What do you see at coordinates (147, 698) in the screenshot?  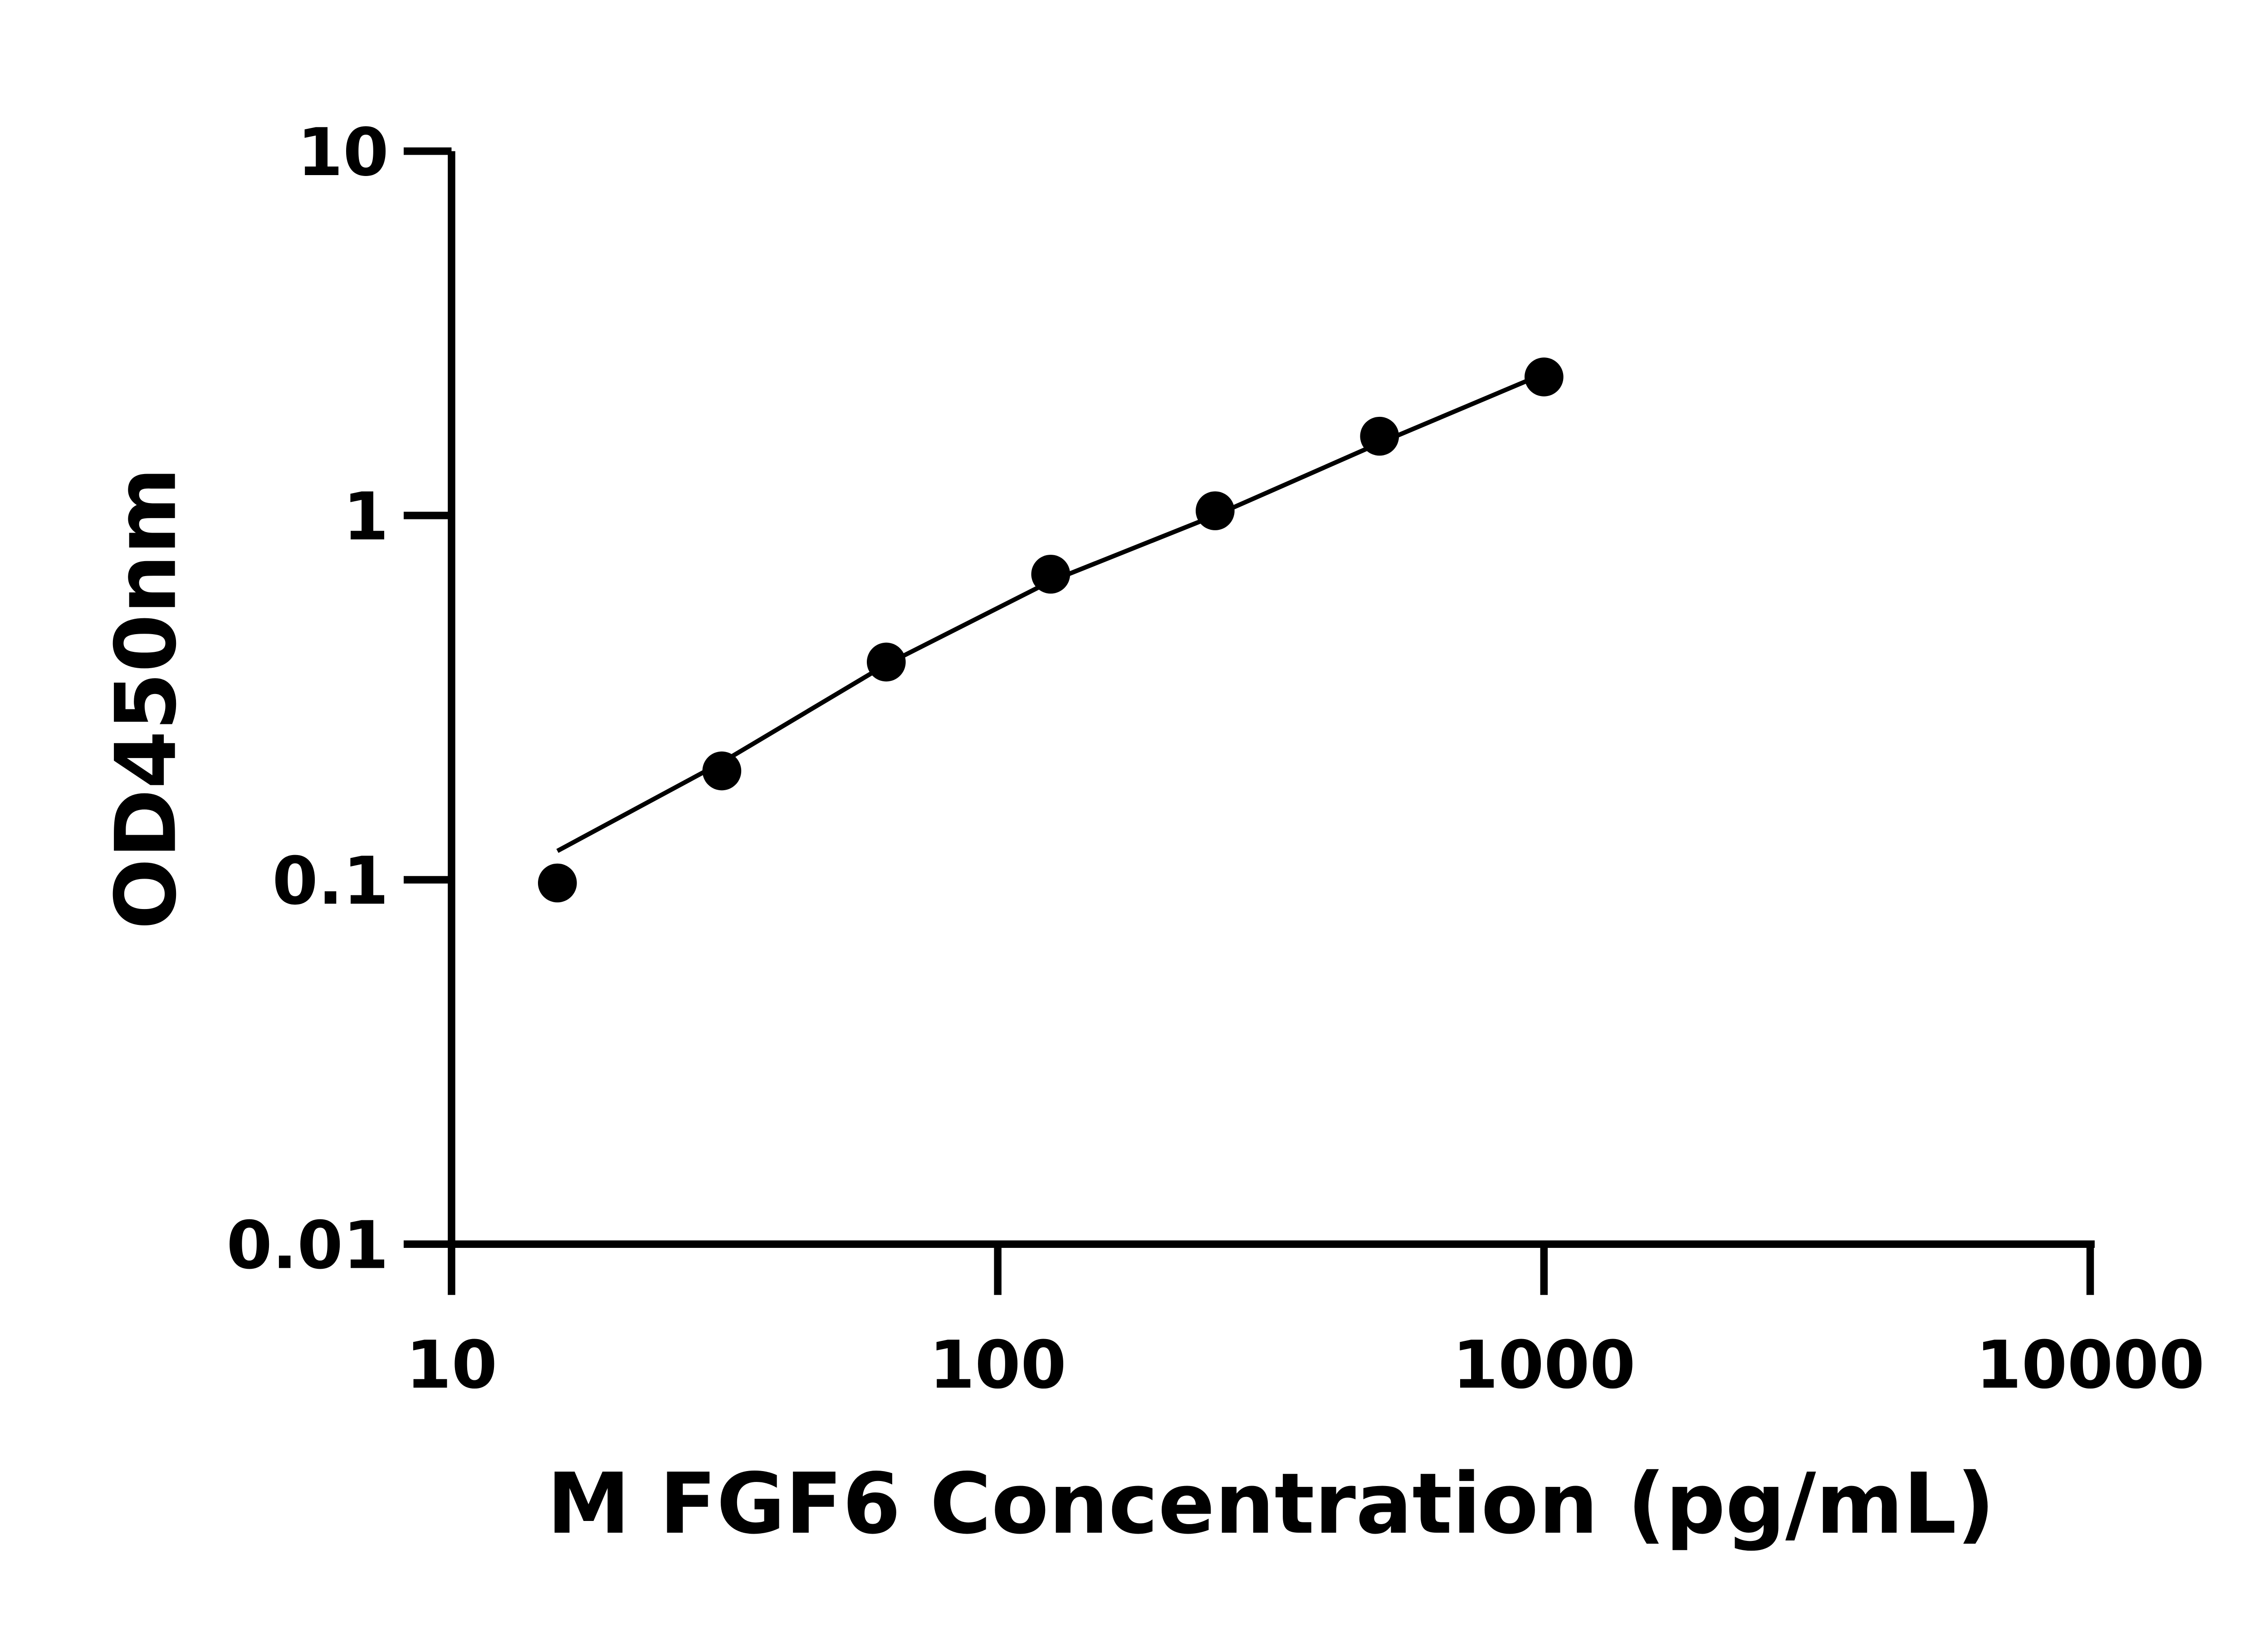 I see `y-axis-label: OD450nm` at bounding box center [147, 698].